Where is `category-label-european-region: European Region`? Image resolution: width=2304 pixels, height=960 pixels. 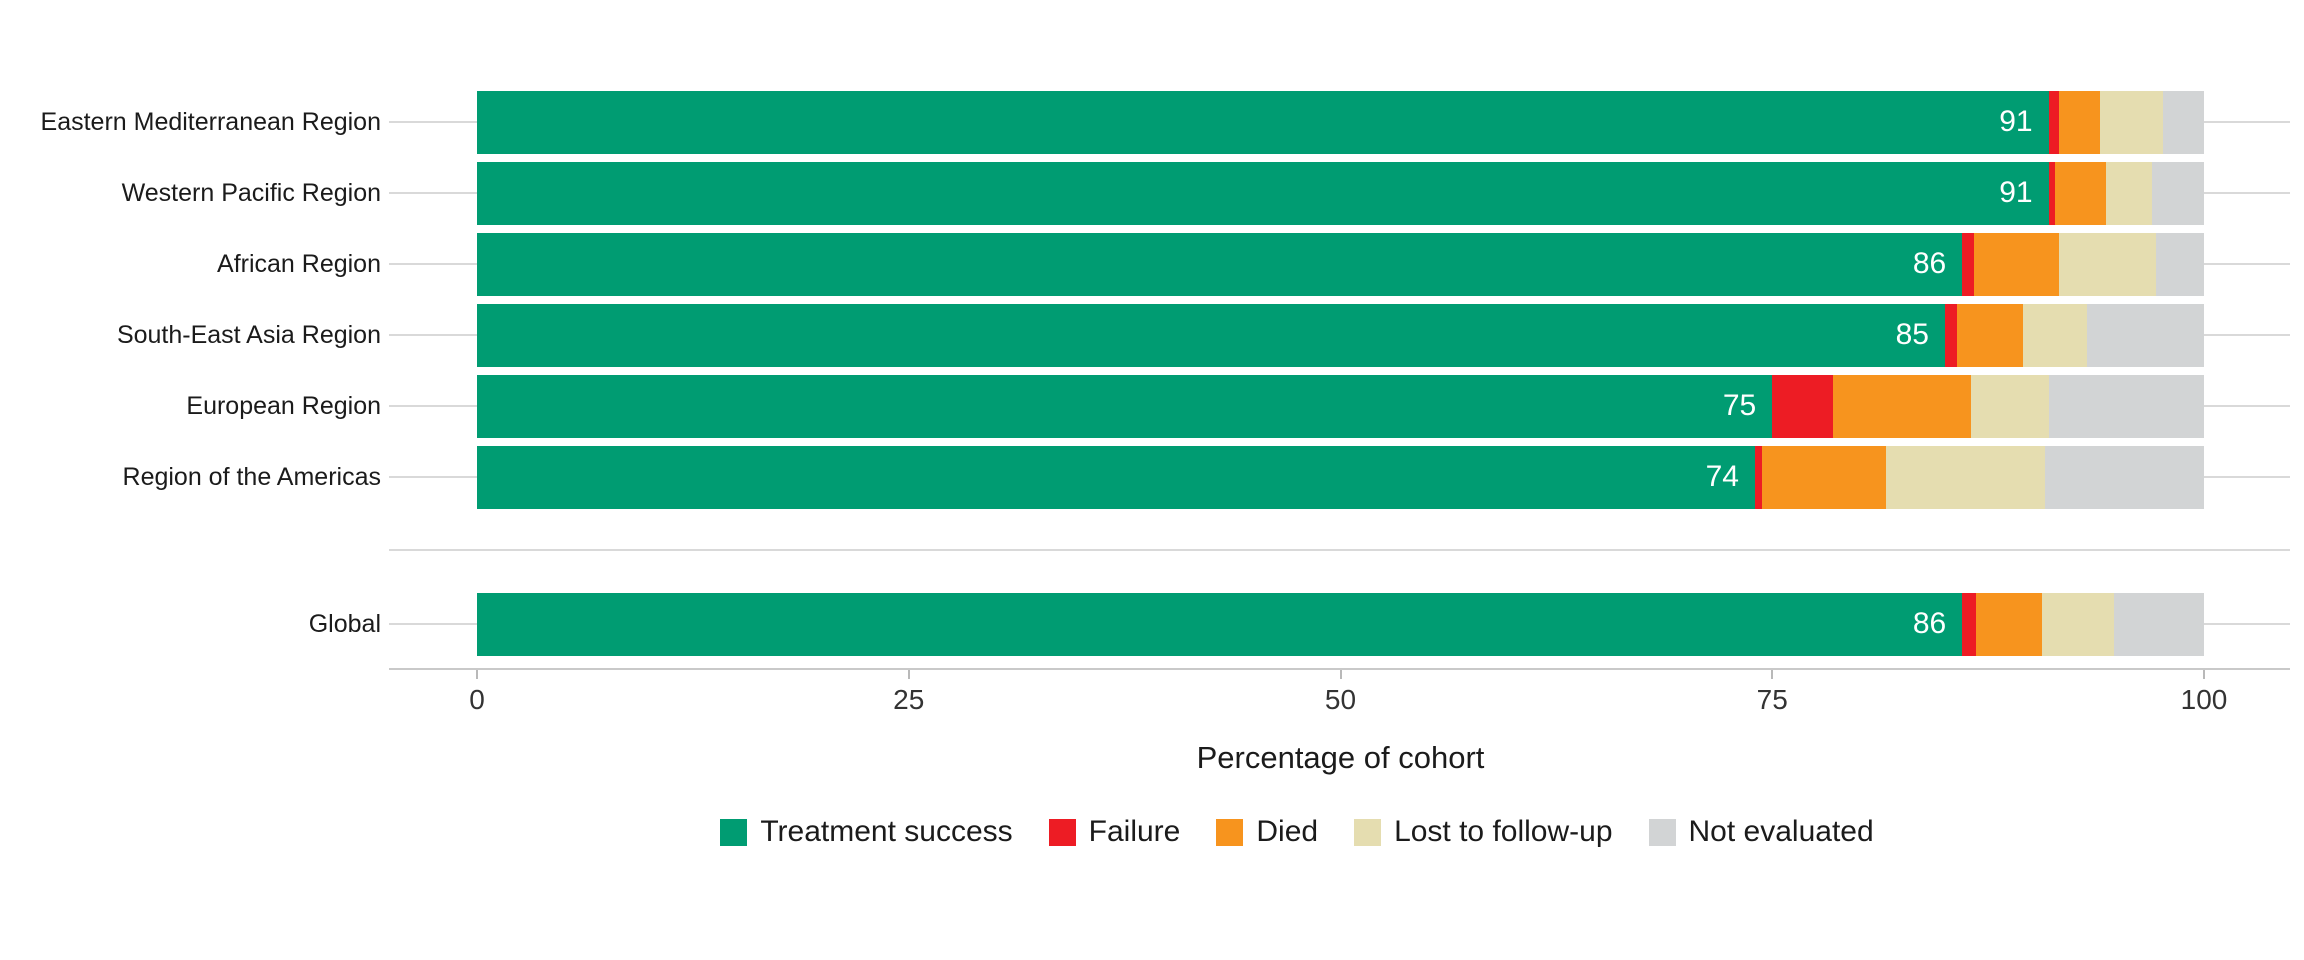
category-label-european-region: European Region is located at coordinates (283, 406).